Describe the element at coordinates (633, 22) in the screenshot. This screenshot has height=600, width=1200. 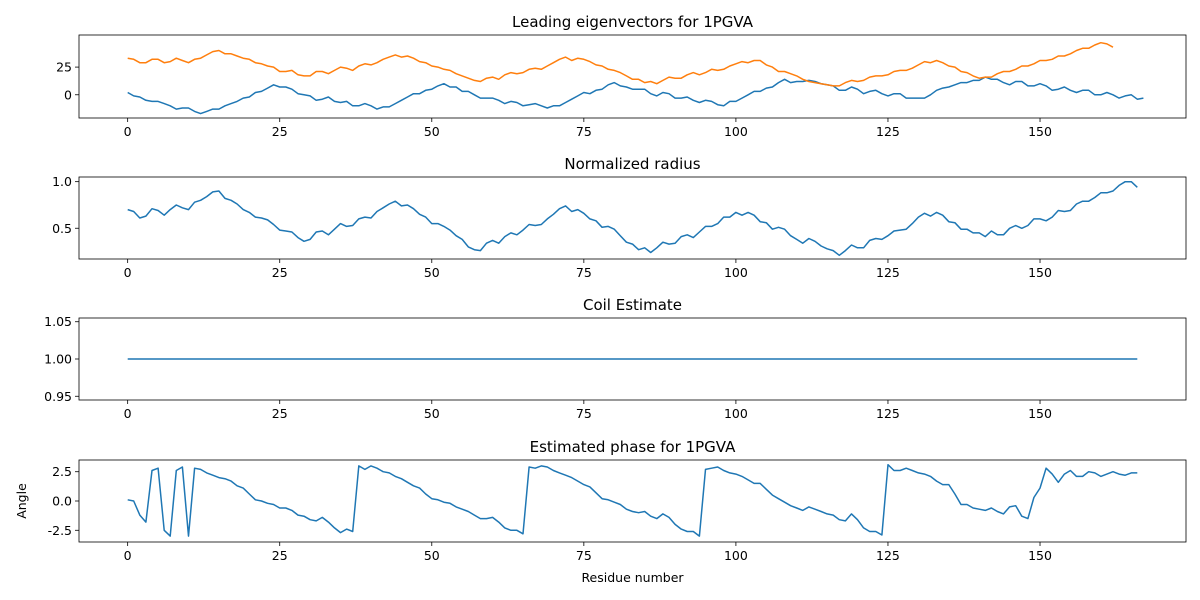
I see `chart-title: Leading eigenvectors for 1PGVA` at that location.